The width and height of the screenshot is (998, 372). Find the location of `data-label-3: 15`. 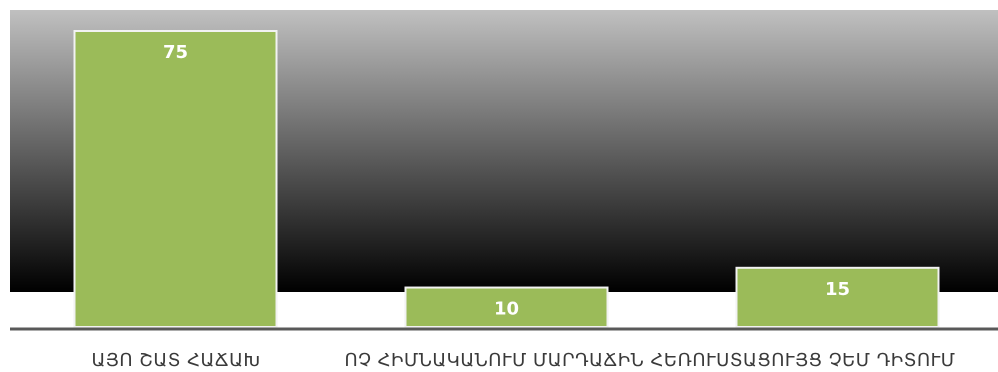

data-label-3: 15 is located at coordinates (837, 289).